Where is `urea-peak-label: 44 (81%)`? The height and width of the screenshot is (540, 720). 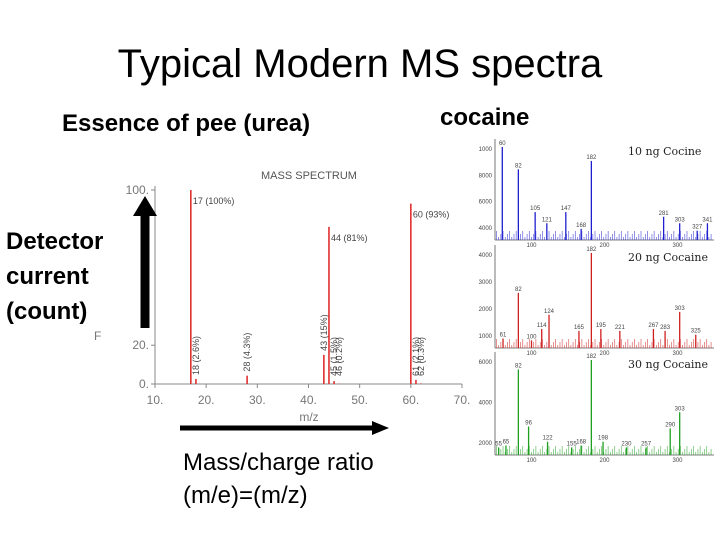
urea-peak-label: 44 (81%) is located at coordinates (349, 238).